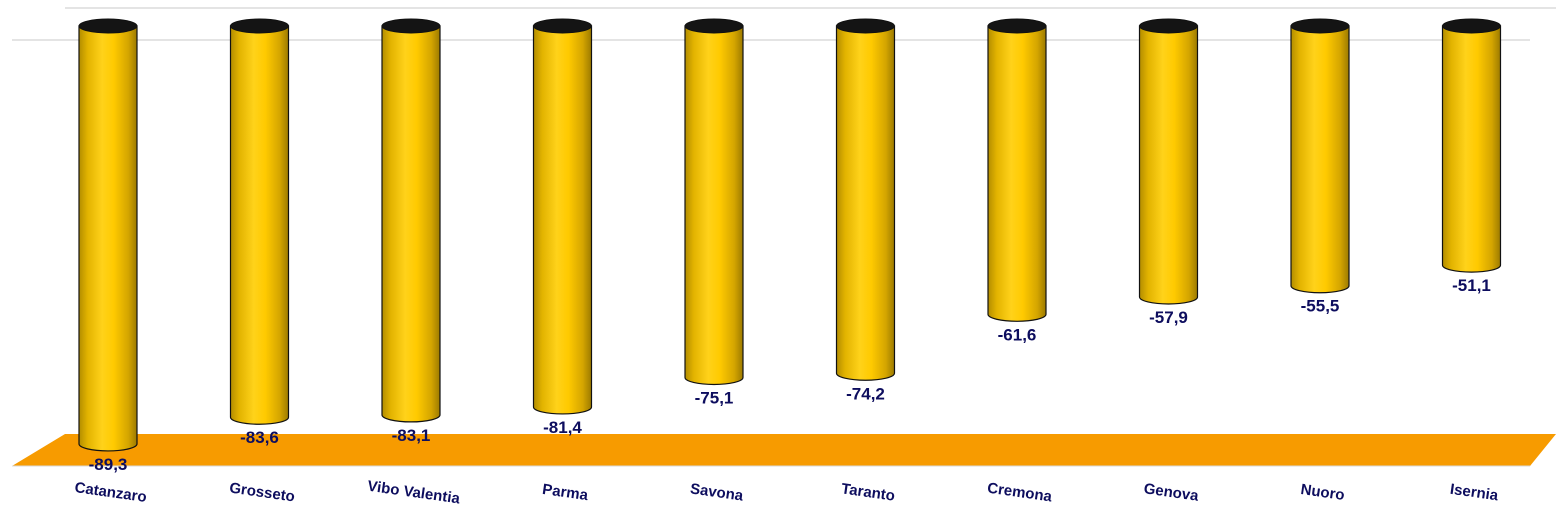  What do you see at coordinates (1320, 306) in the screenshot?
I see `value-label: -55,5` at bounding box center [1320, 306].